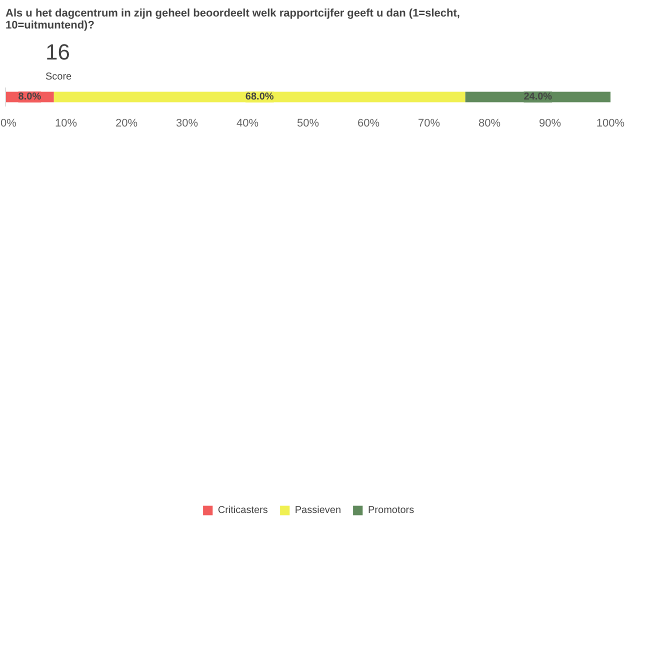 This screenshot has height=662, width=655. Describe the element at coordinates (318, 510) in the screenshot. I see `legend-label: Passieven` at that location.